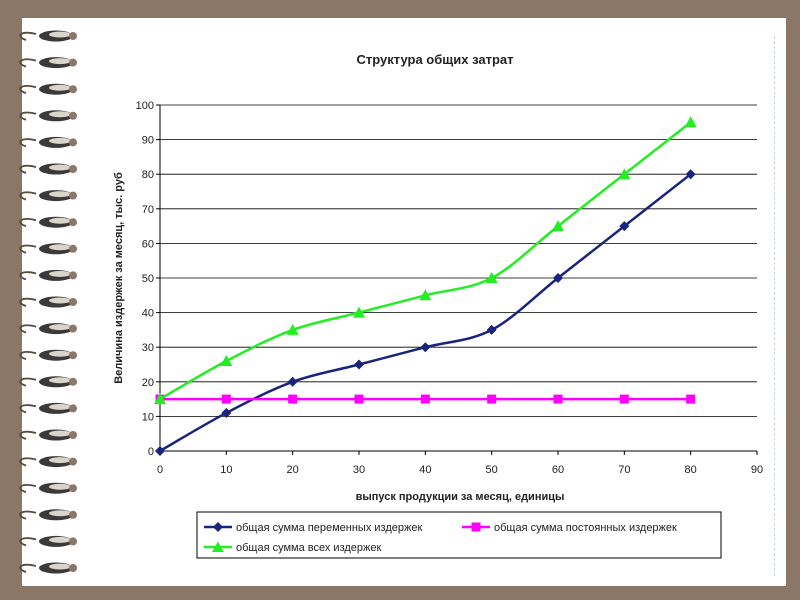 This screenshot has width=800, height=600. What do you see at coordinates (425, 470) in the screenshot?
I see `x-tick-label: 40` at bounding box center [425, 470].